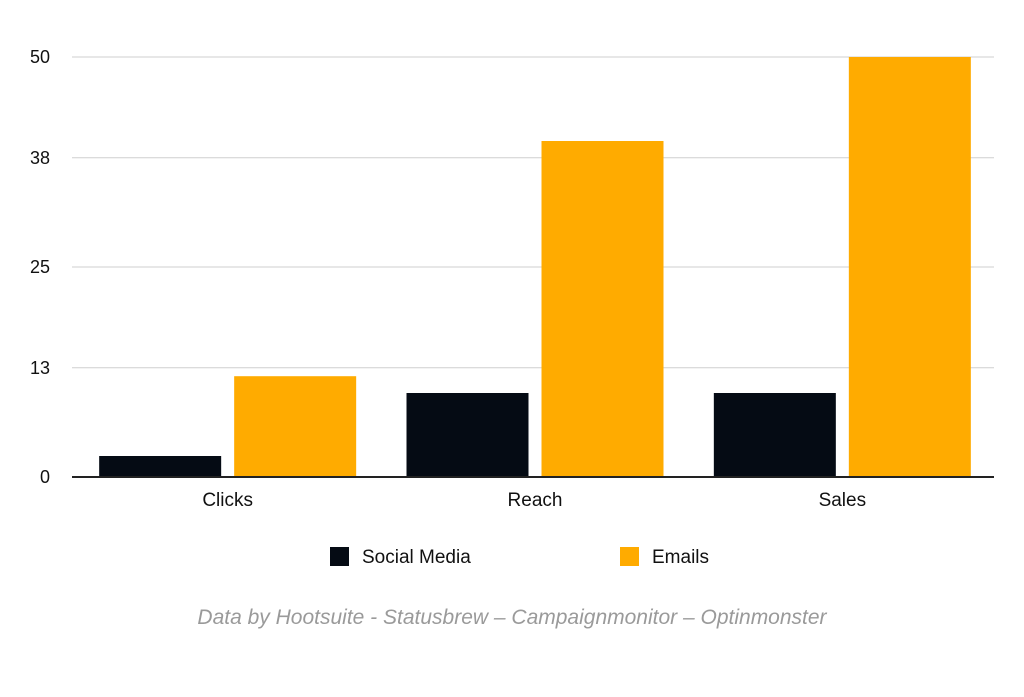  Describe the element at coordinates (227, 500) in the screenshot. I see `x-category-label: Clicks` at that location.